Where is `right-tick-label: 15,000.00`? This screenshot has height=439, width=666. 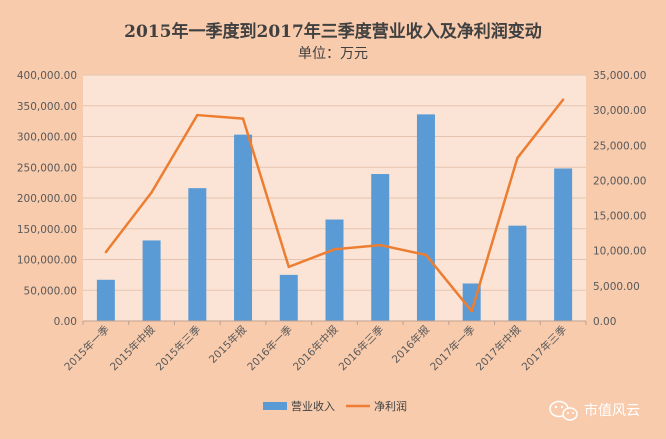
right-tick-label: 15,000.00 is located at coordinates (619, 217).